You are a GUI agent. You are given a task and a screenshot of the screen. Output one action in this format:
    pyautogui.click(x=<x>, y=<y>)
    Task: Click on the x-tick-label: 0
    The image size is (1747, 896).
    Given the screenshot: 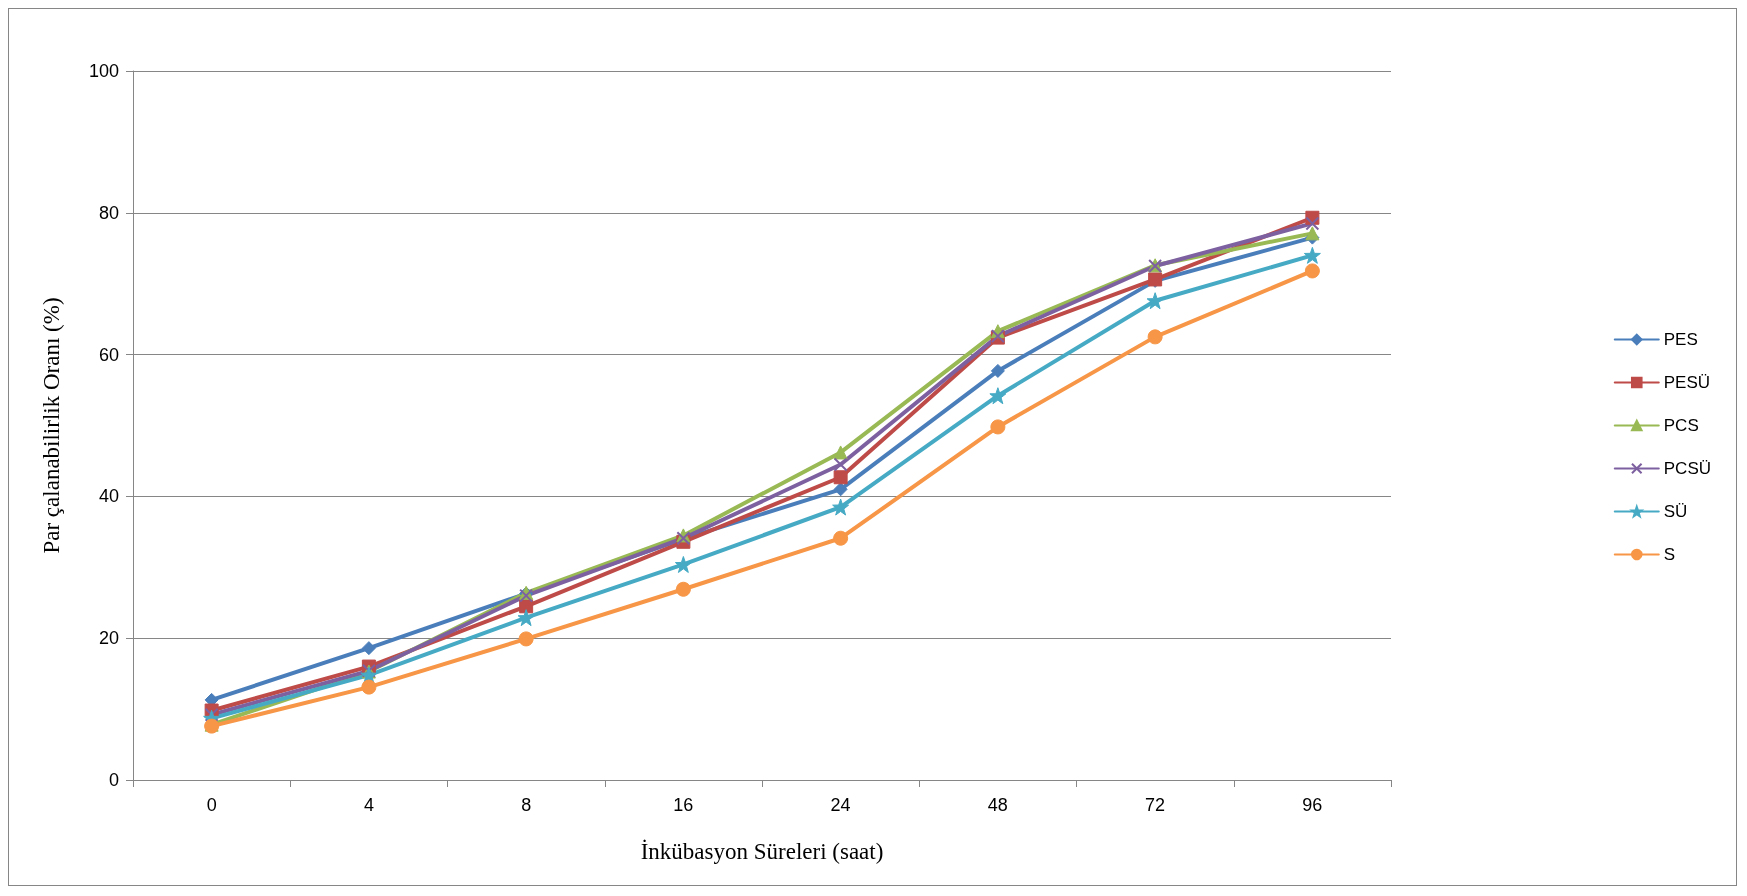 What is the action you would take?
    pyautogui.click(x=211, y=805)
    